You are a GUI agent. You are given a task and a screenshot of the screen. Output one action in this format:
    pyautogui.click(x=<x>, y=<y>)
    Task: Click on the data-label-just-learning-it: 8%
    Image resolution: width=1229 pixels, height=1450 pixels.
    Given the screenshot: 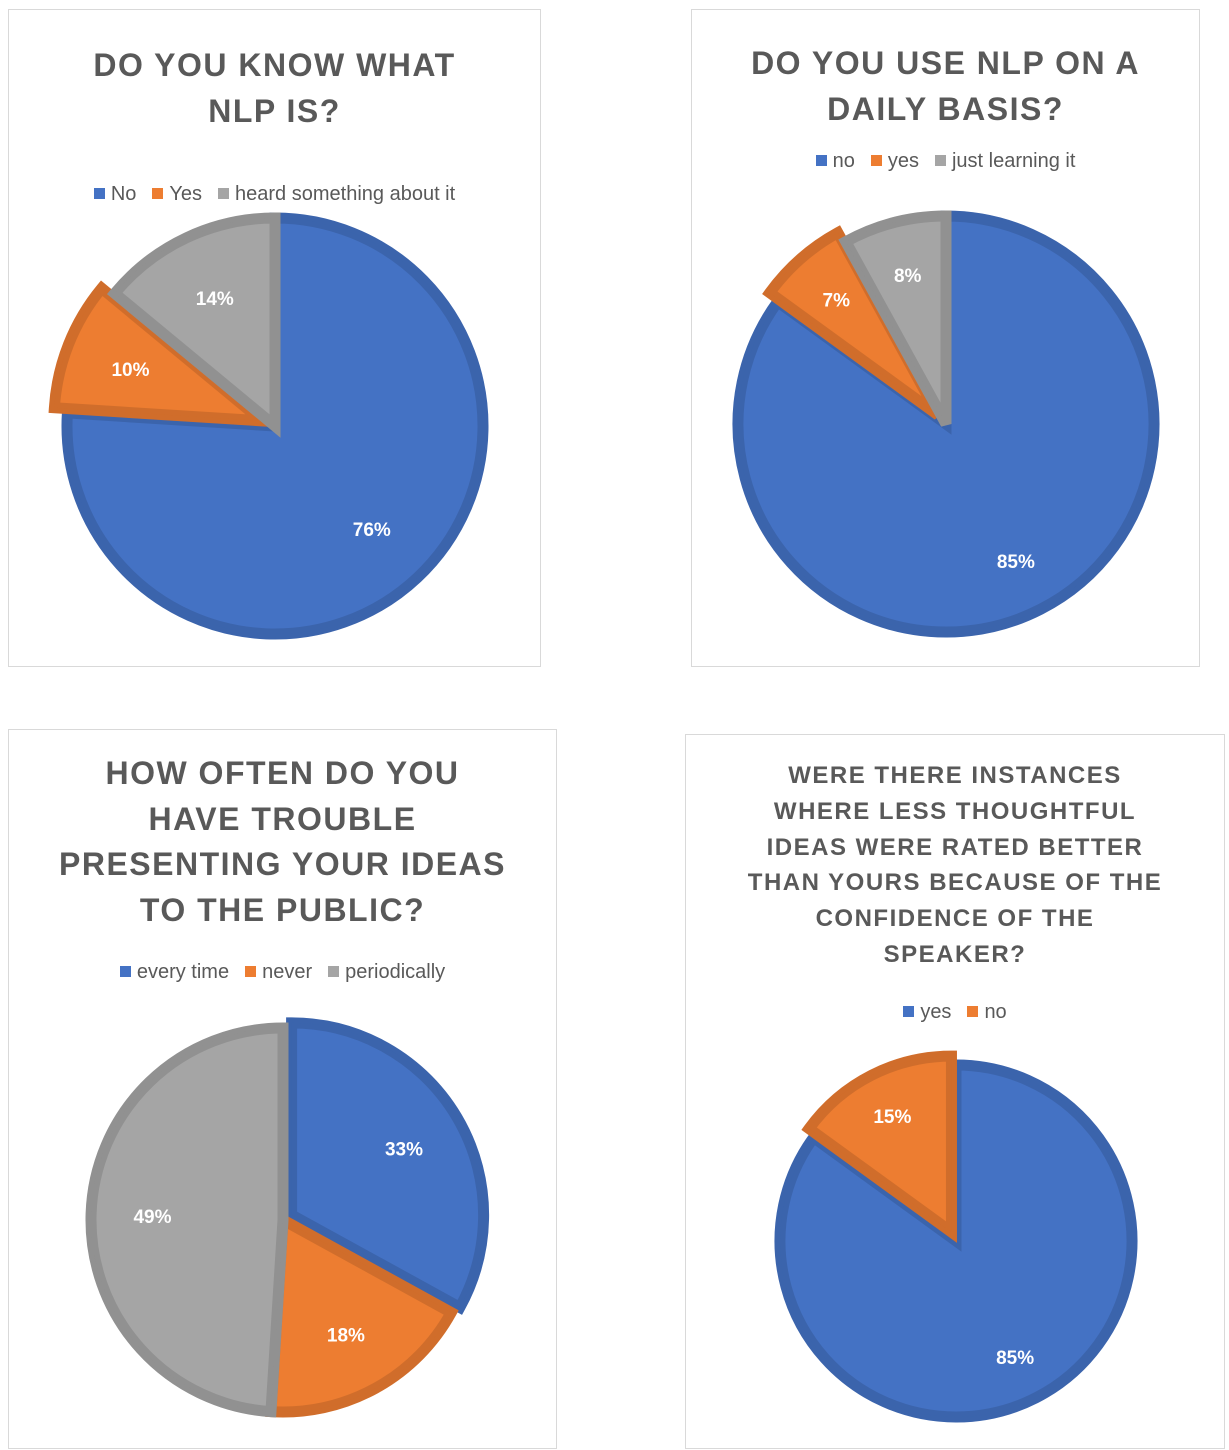 What is the action you would take?
    pyautogui.click(x=908, y=276)
    